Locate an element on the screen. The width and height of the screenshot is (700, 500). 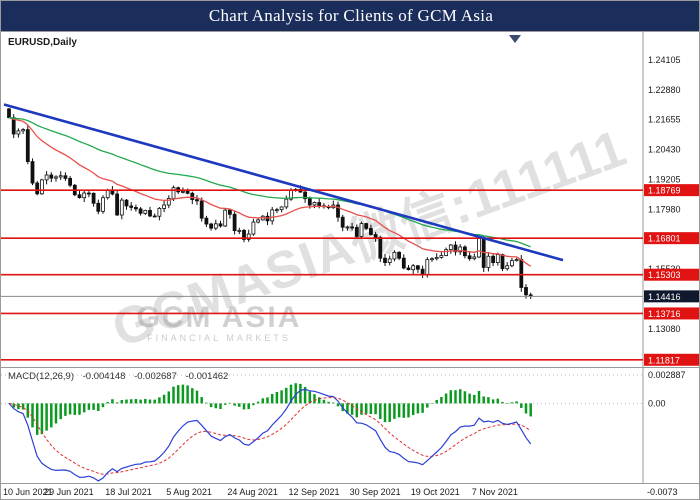
time-axis-label: 10 Jun 2021 is located at coordinates (28, 492).